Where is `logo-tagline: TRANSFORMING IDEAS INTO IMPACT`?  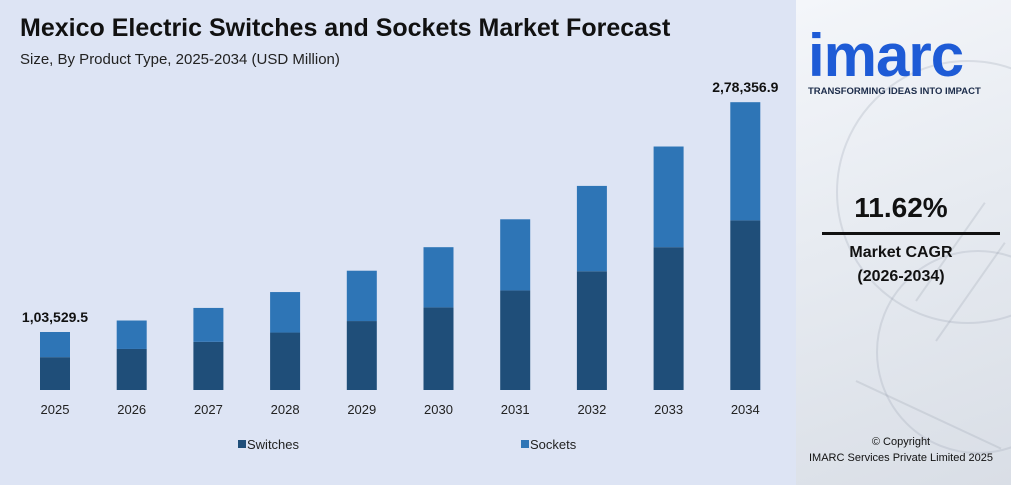 logo-tagline: TRANSFORMING IDEAS INTO IMPACT is located at coordinates (894, 91).